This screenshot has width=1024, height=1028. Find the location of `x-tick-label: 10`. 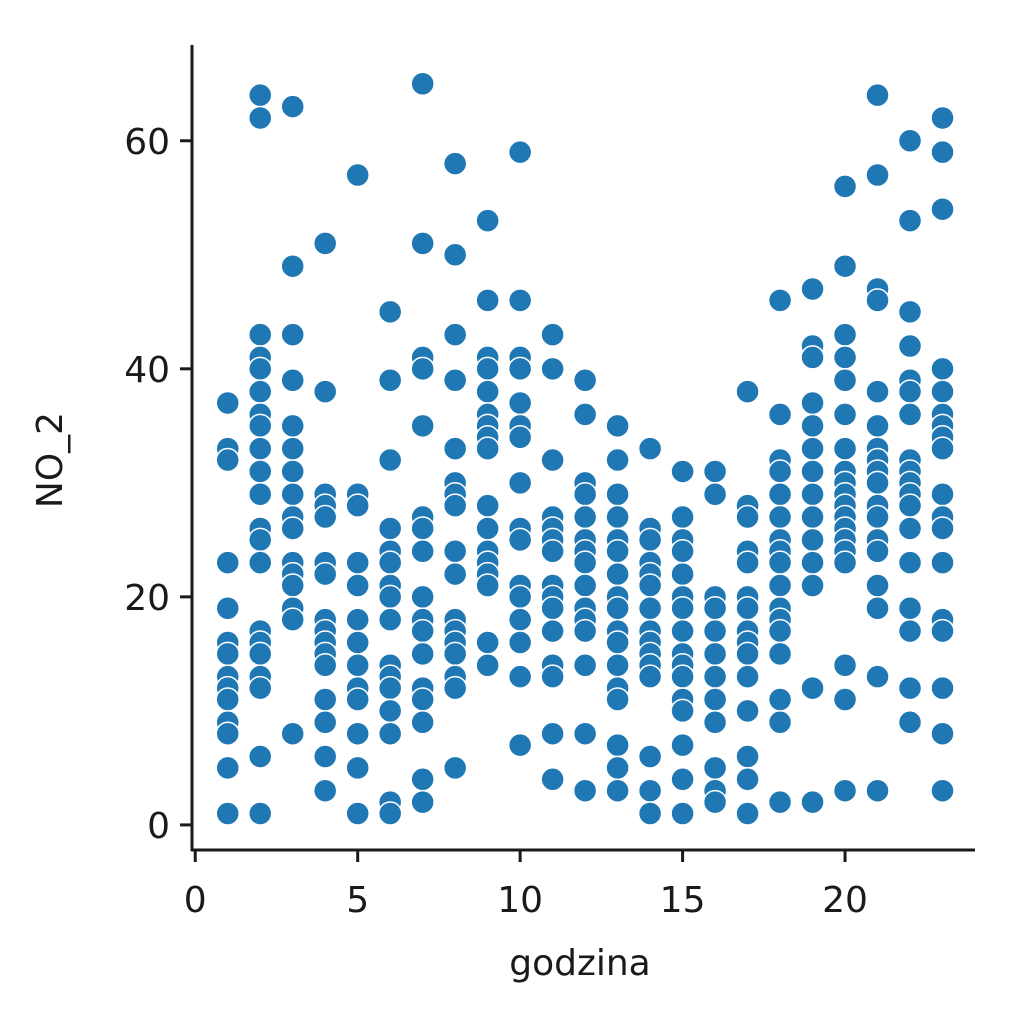

x-tick-label: 10 is located at coordinates (520, 900).